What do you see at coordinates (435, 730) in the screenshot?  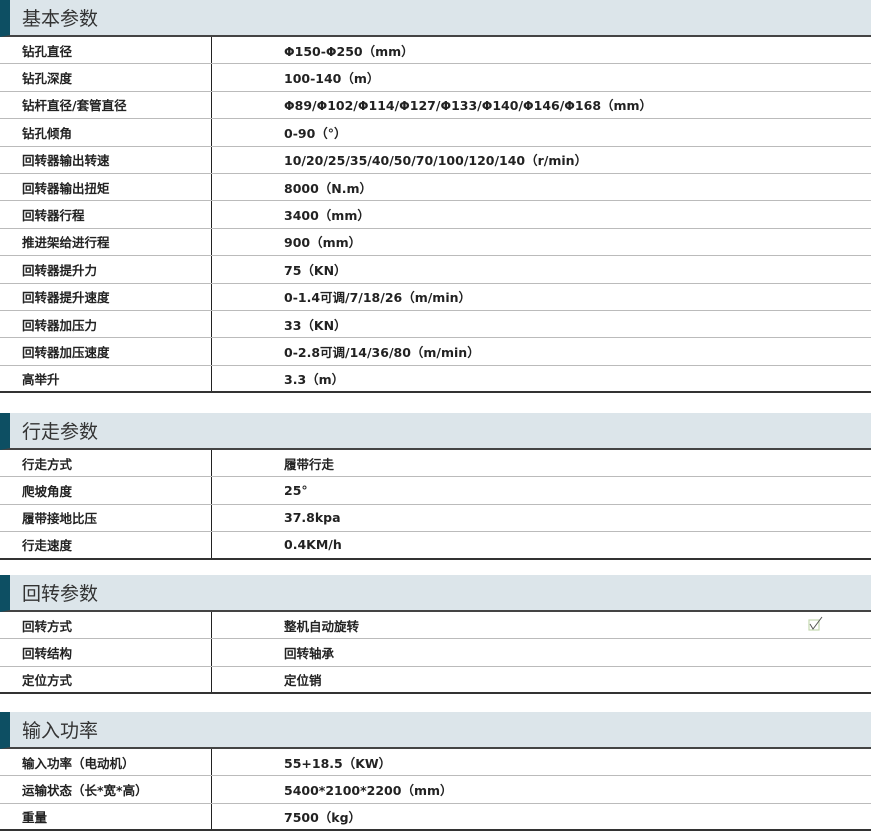 I see `section-title: 输入功率` at bounding box center [435, 730].